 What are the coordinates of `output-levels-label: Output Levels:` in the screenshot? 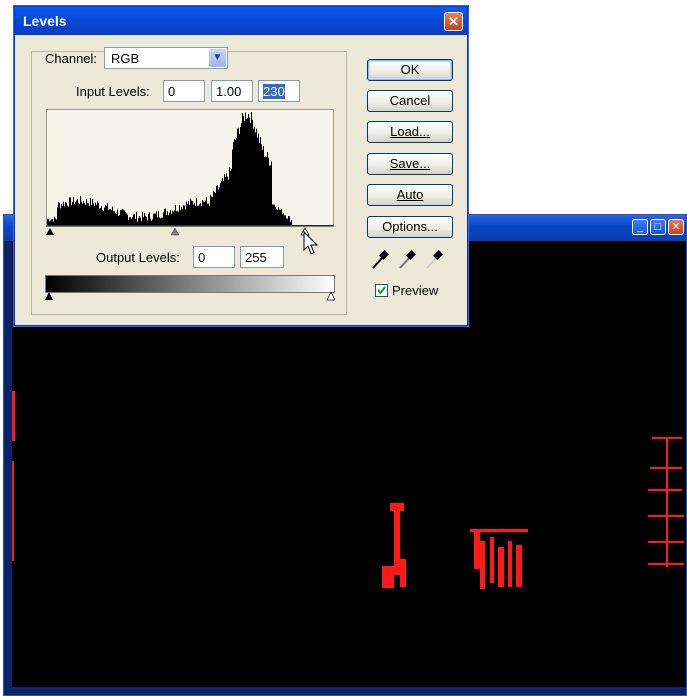 It's located at (138, 257).